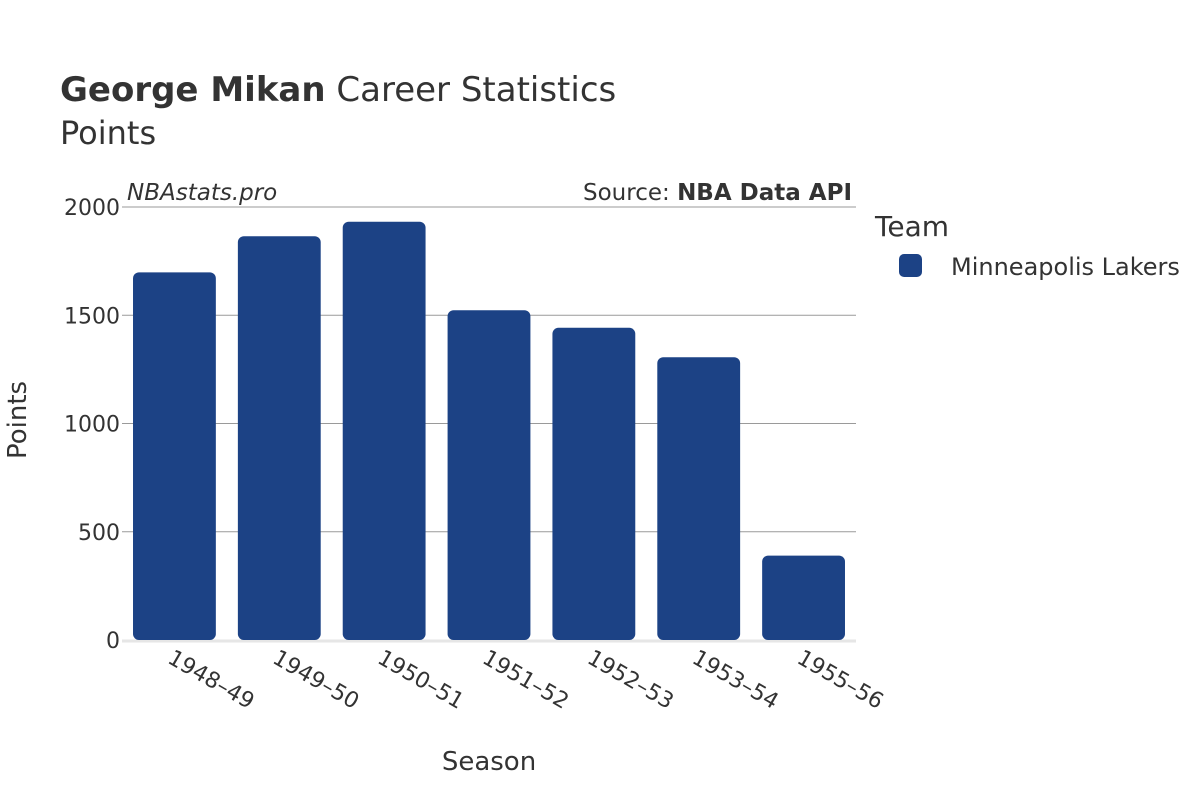 The height and width of the screenshot is (800, 1200). What do you see at coordinates (193, 90) in the screenshot?
I see `chart-title-bold: George Mikan` at bounding box center [193, 90].